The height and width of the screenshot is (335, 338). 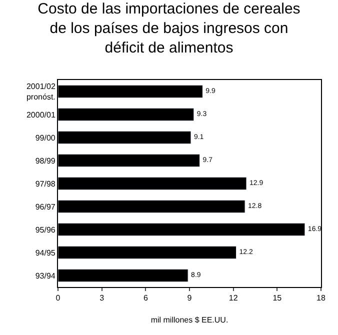 What do you see at coordinates (45, 183) in the screenshot?
I see `y-tick-label: 97/98` at bounding box center [45, 183].